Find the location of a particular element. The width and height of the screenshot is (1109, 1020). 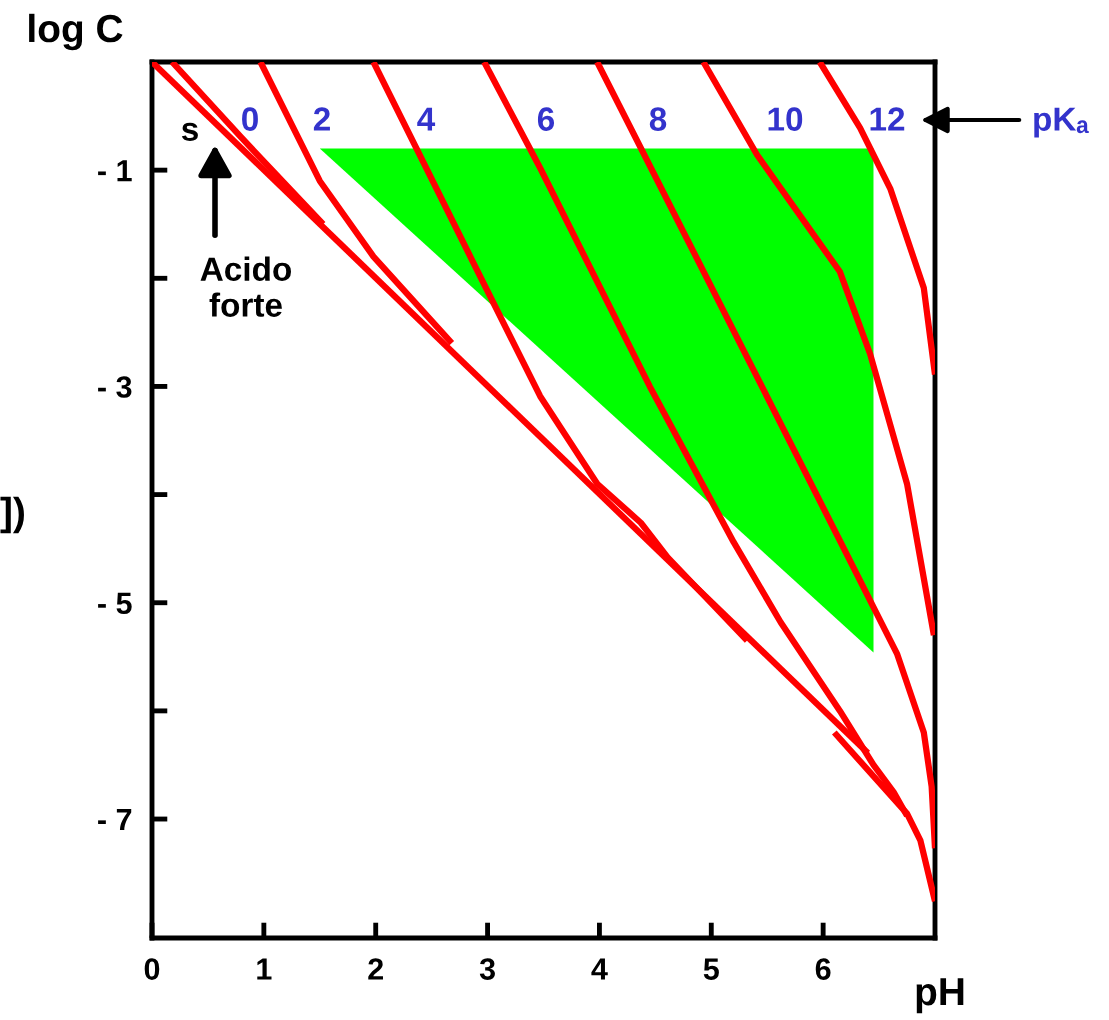

x-tick-label: 4 is located at coordinates (599, 969).